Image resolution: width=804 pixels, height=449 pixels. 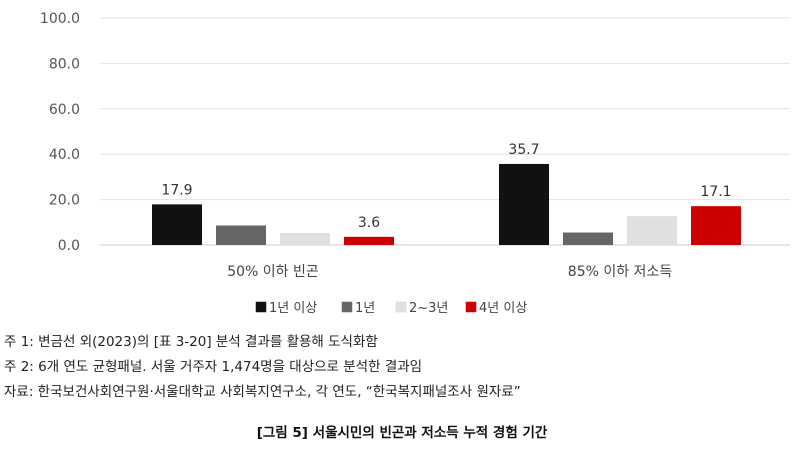 I want to click on legend-label: 4년 이상, so click(x=503, y=308).